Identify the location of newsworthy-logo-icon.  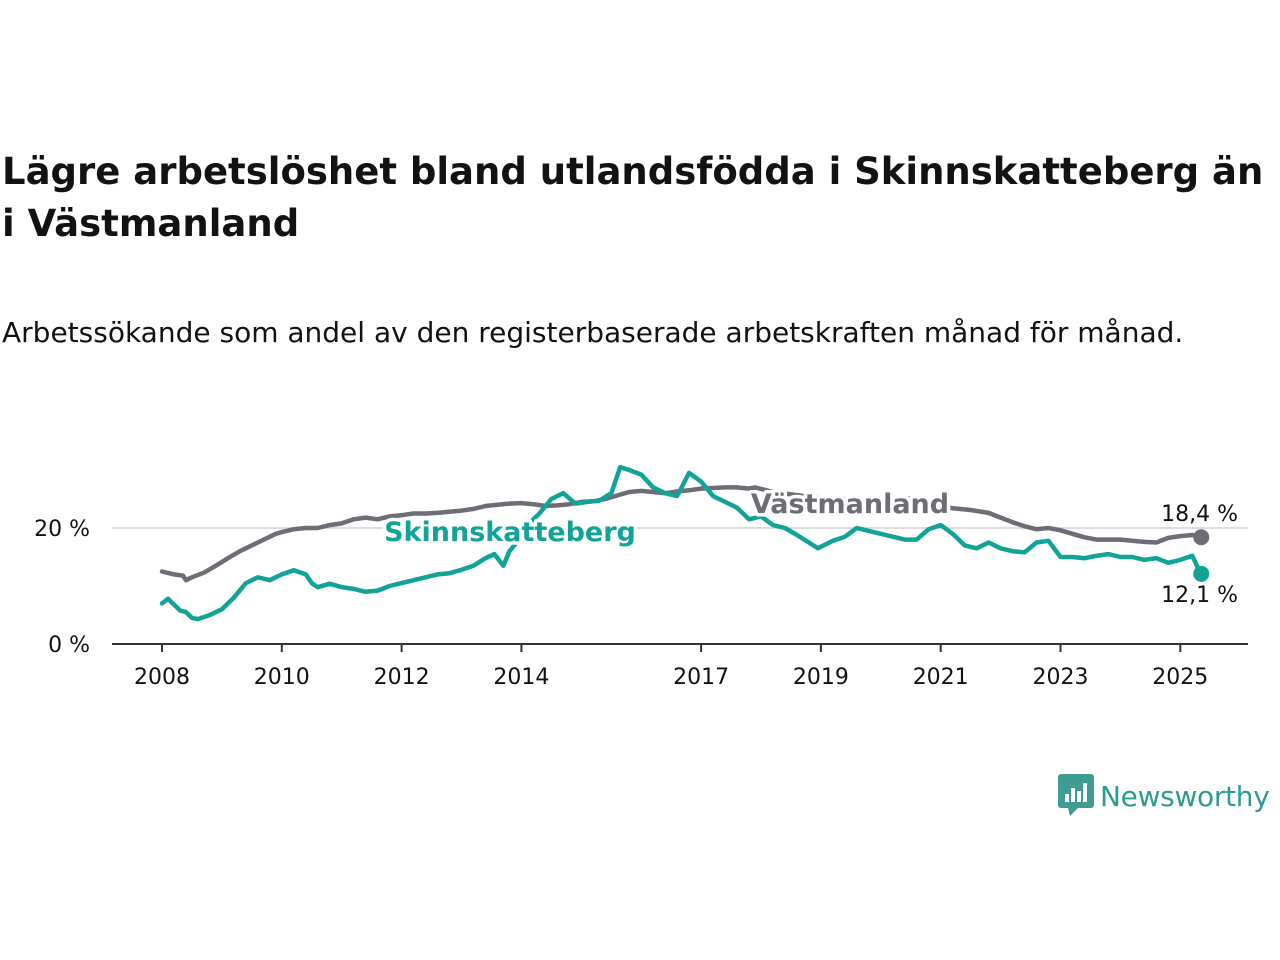
(1076, 795).